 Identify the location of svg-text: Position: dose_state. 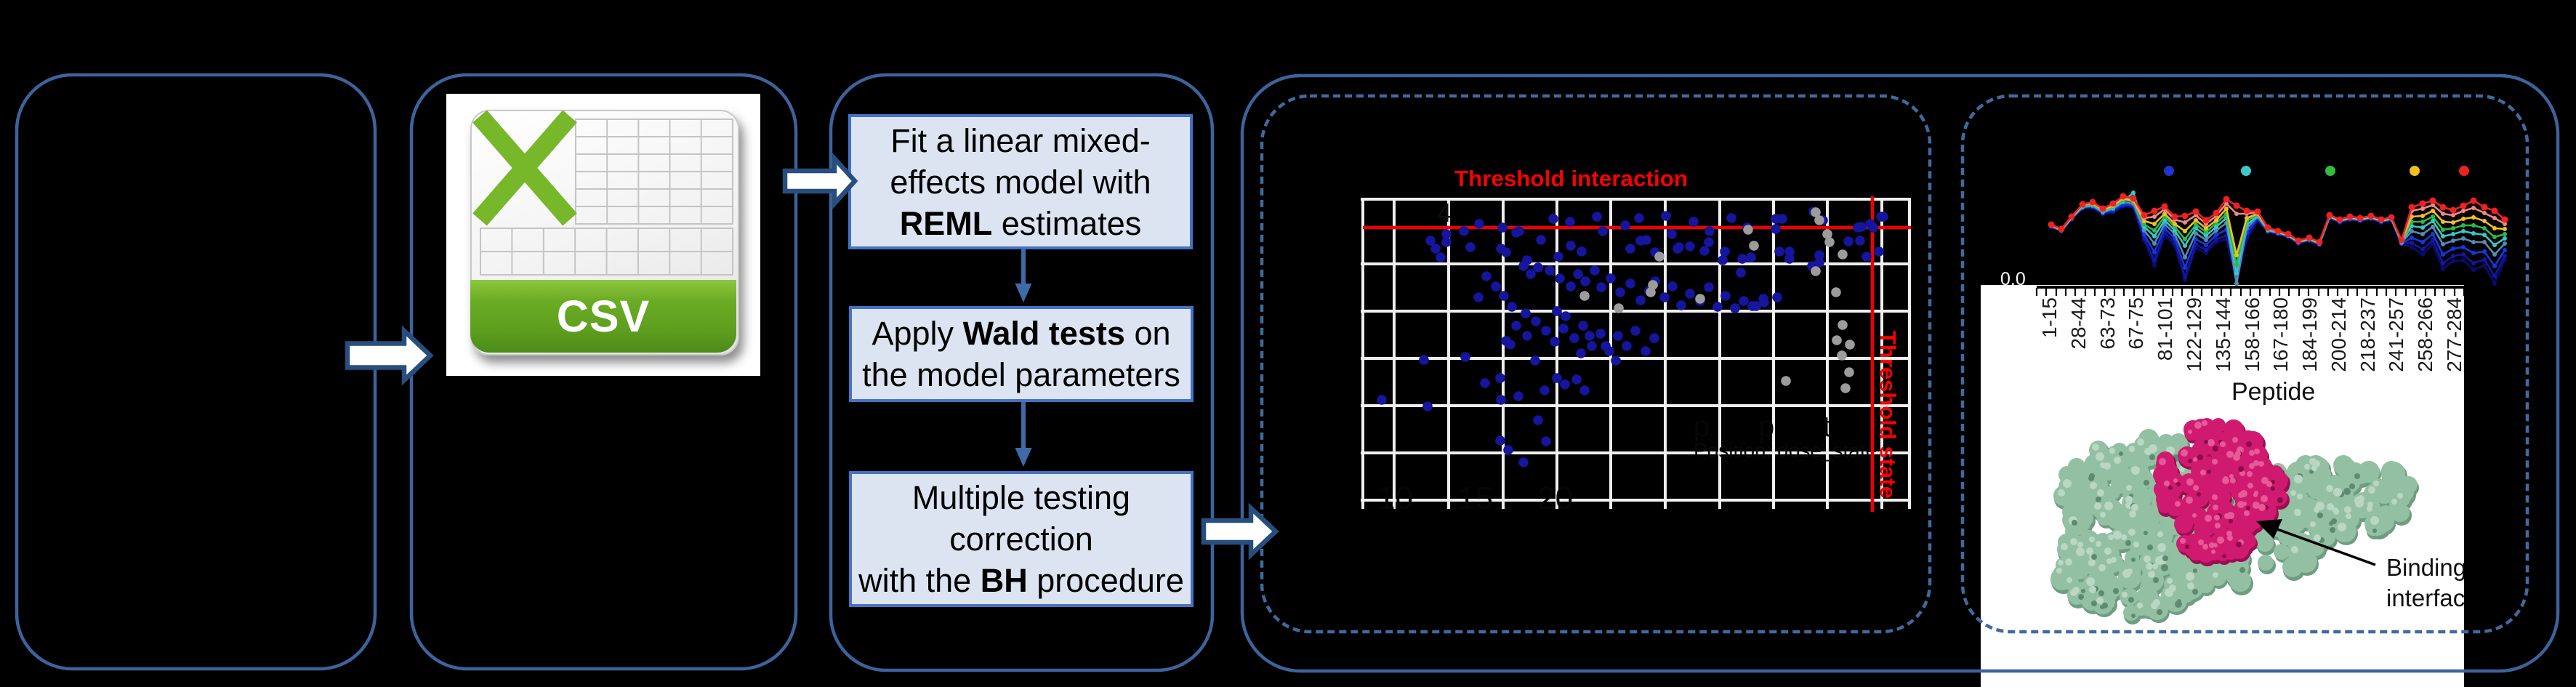
(1785, 450).